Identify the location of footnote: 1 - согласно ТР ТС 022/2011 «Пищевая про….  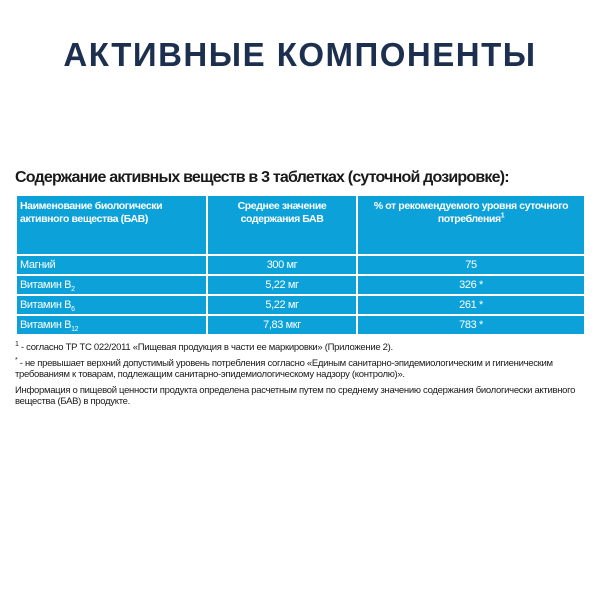
(300, 347).